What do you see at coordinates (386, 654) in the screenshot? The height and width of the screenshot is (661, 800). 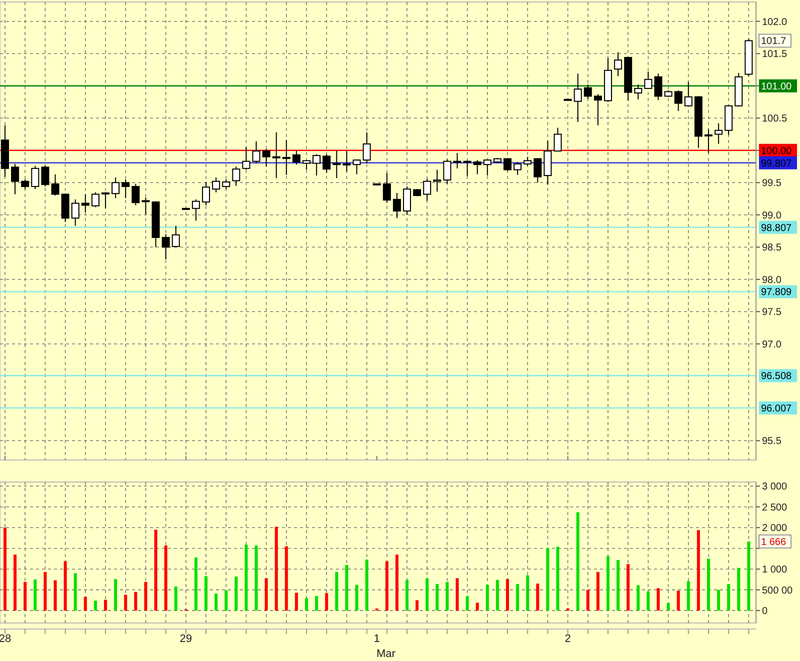 I see `x-axis-title: Mar` at bounding box center [386, 654].